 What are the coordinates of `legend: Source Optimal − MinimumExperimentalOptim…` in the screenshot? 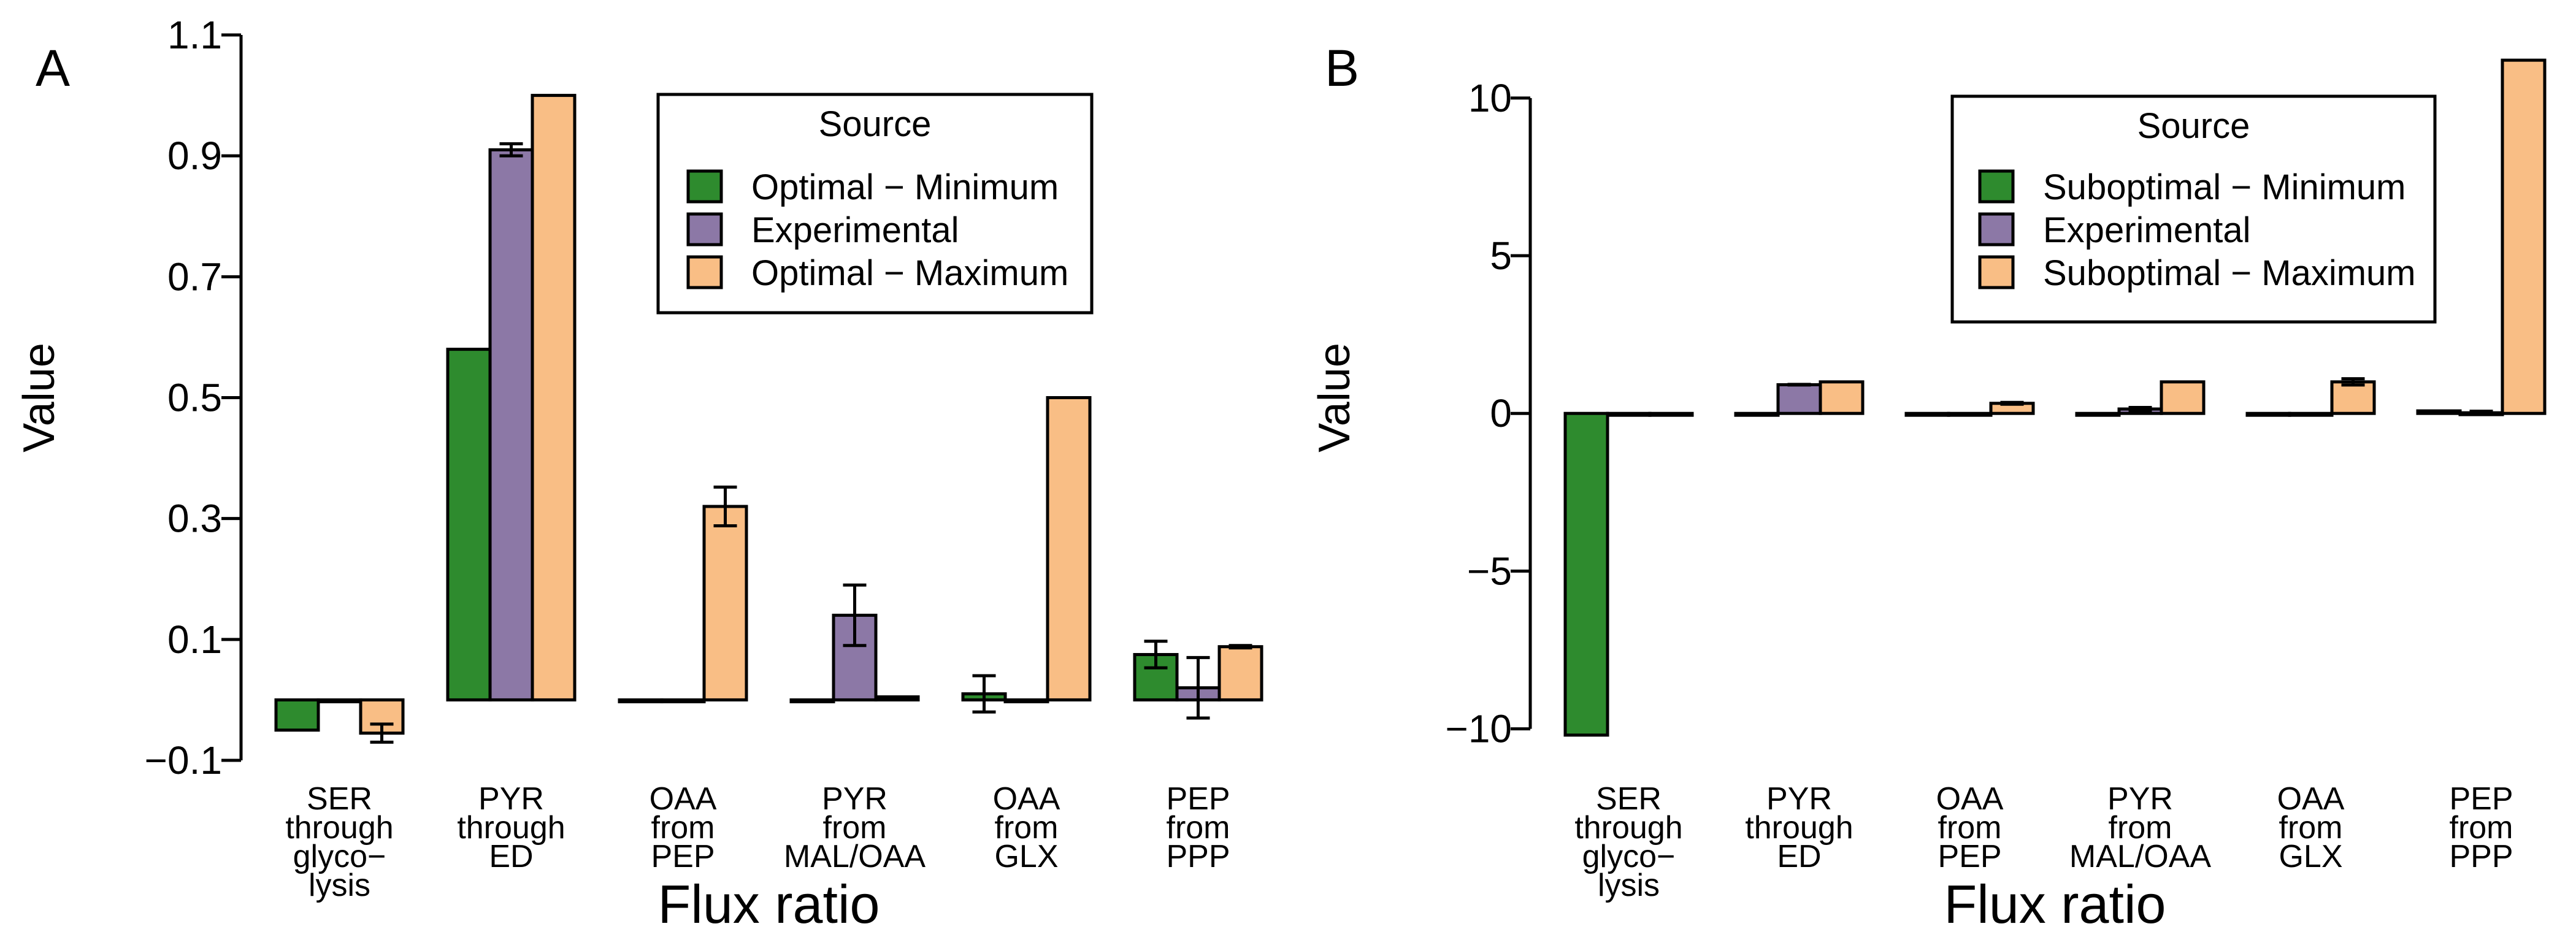 It's located at (875, 204).